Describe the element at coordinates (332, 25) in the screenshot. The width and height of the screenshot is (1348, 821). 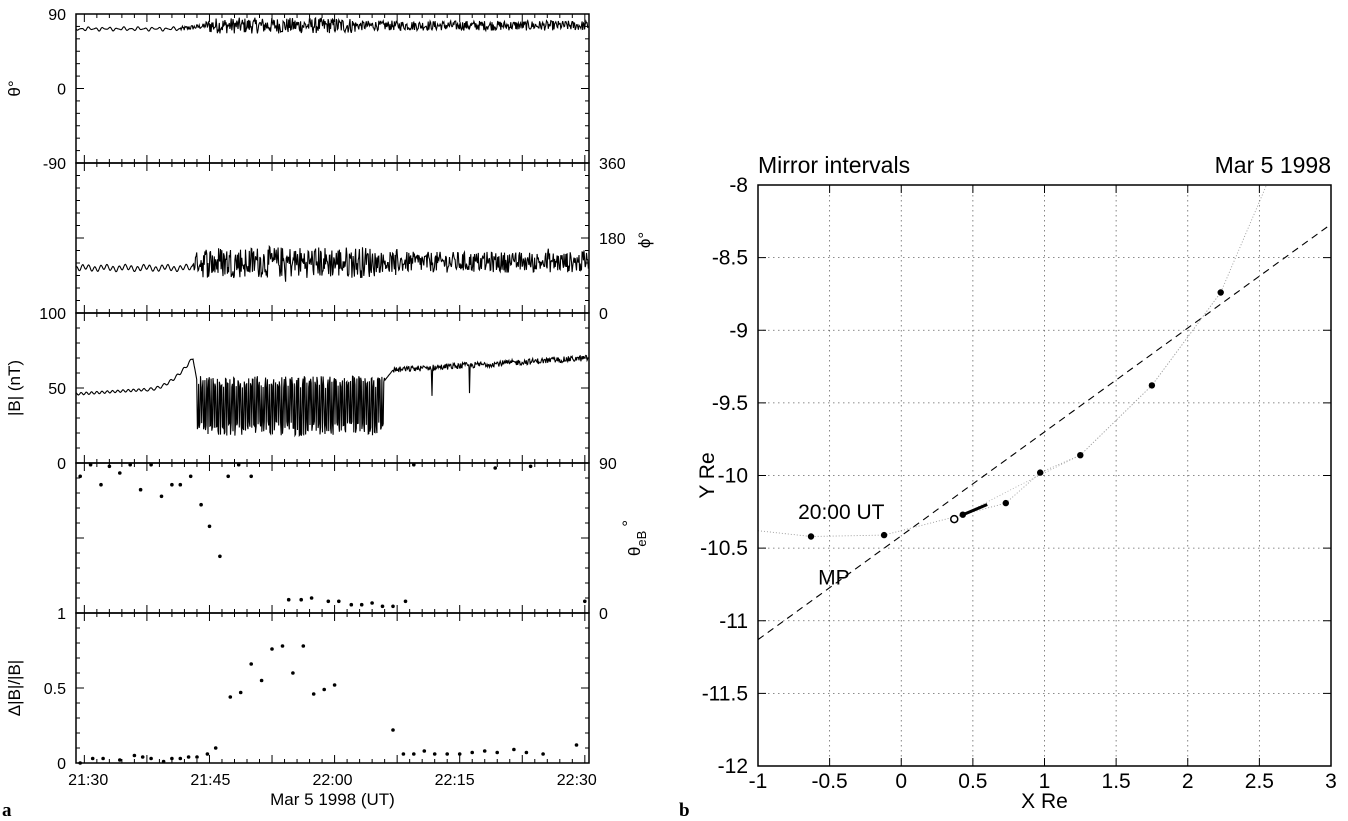
I see `theta-series-line` at that location.